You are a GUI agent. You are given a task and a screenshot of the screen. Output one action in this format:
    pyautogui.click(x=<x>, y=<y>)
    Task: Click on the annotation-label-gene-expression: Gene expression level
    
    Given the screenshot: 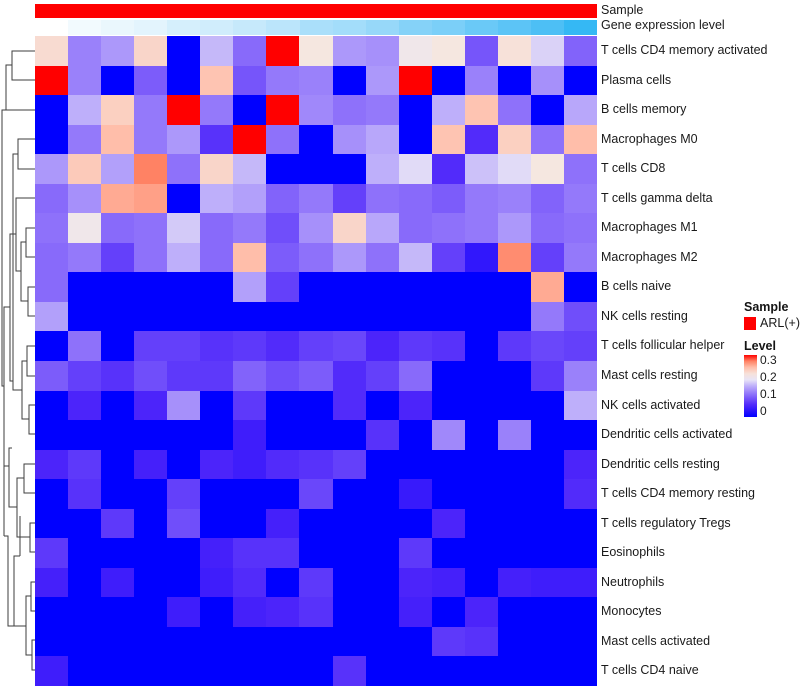 What is the action you would take?
    pyautogui.click(x=663, y=25)
    